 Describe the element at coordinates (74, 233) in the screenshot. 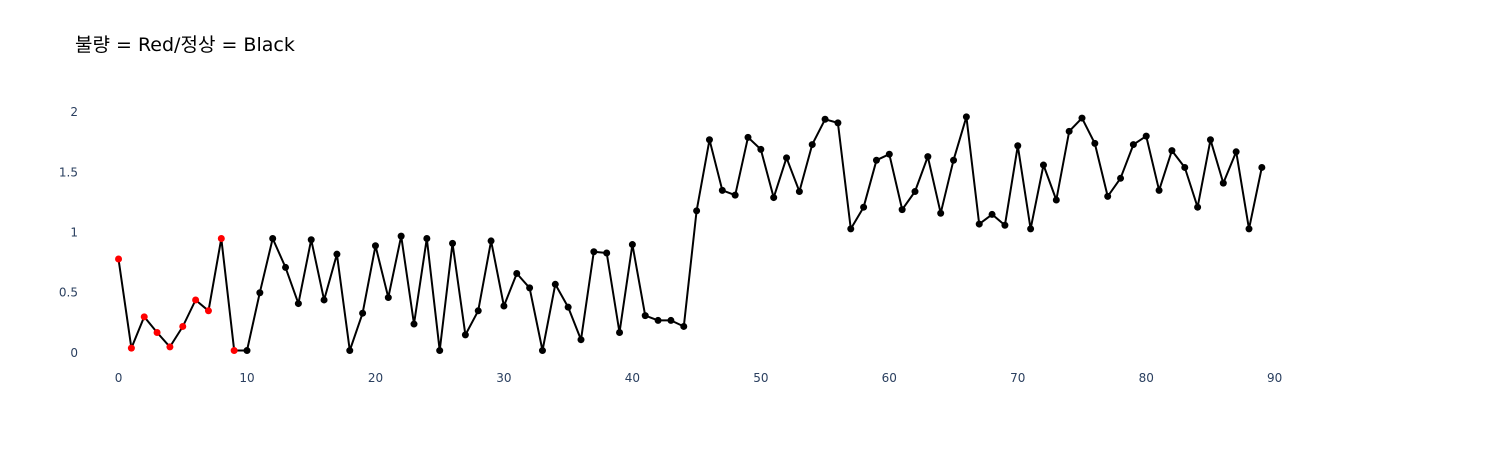

I see `y-tick-label: 1` at that location.